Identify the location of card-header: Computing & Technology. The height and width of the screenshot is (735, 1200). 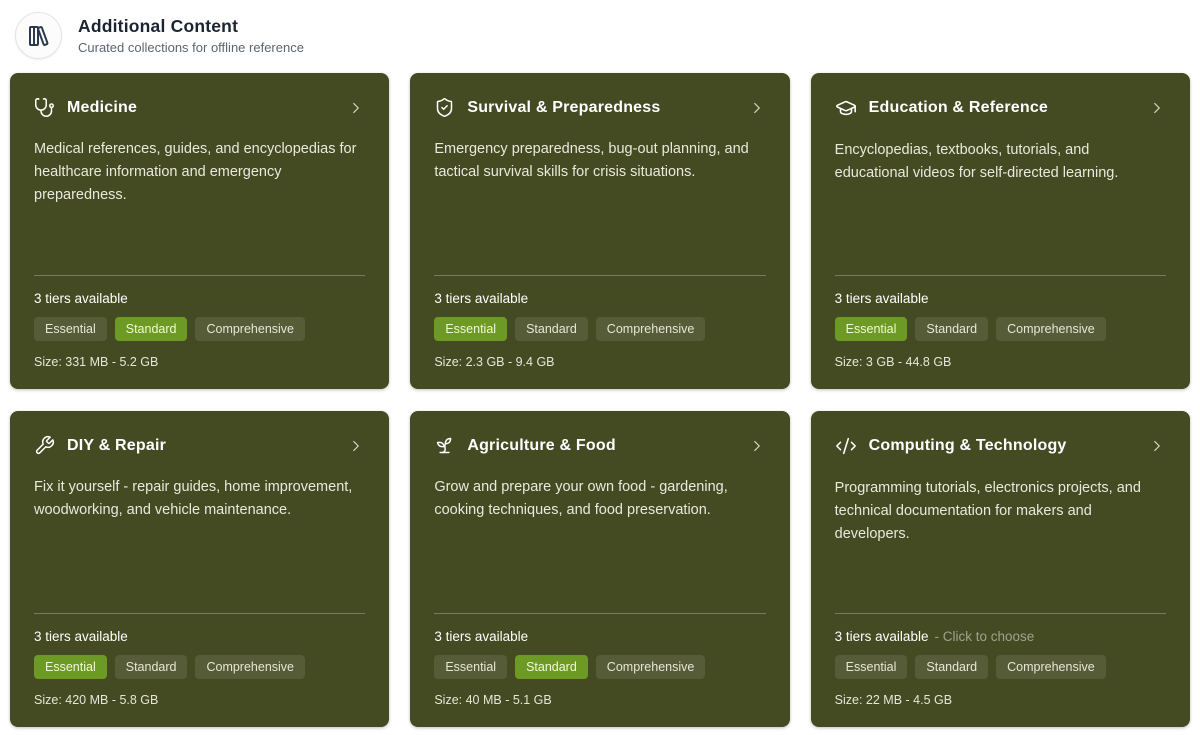
(1000, 446).